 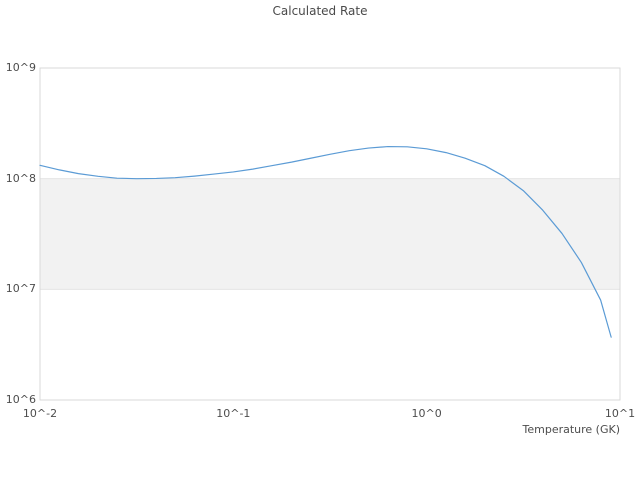 I want to click on y-tick-label: 10^6, so click(x=20, y=399).